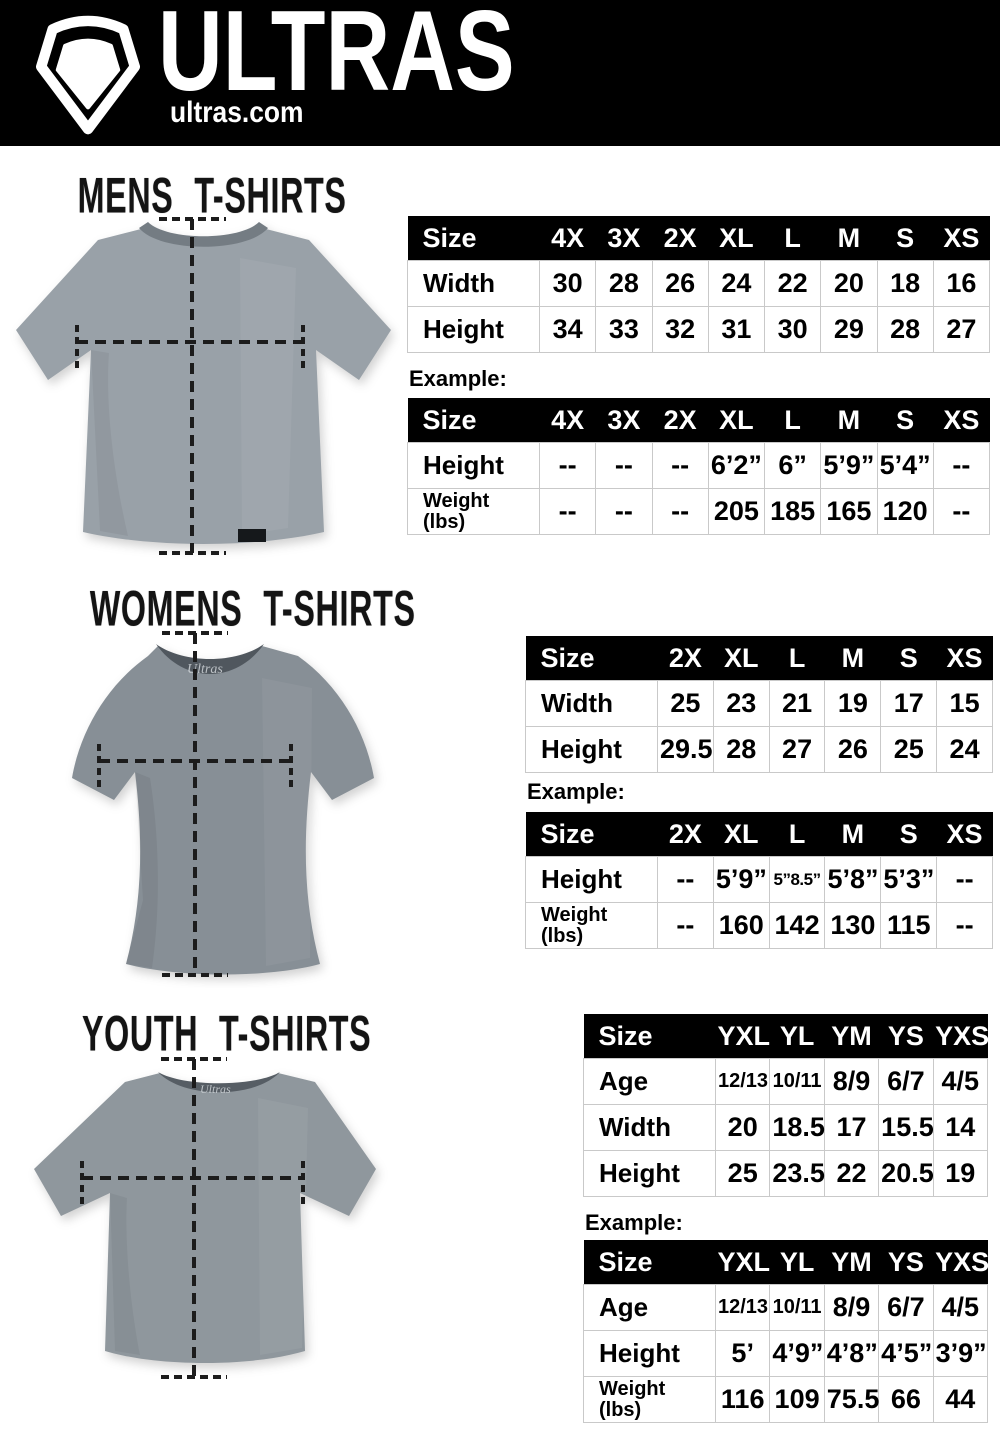 Image resolution: width=1000 pixels, height=1444 pixels. I want to click on size-value-cell: 4’8”, so click(851, 1353).